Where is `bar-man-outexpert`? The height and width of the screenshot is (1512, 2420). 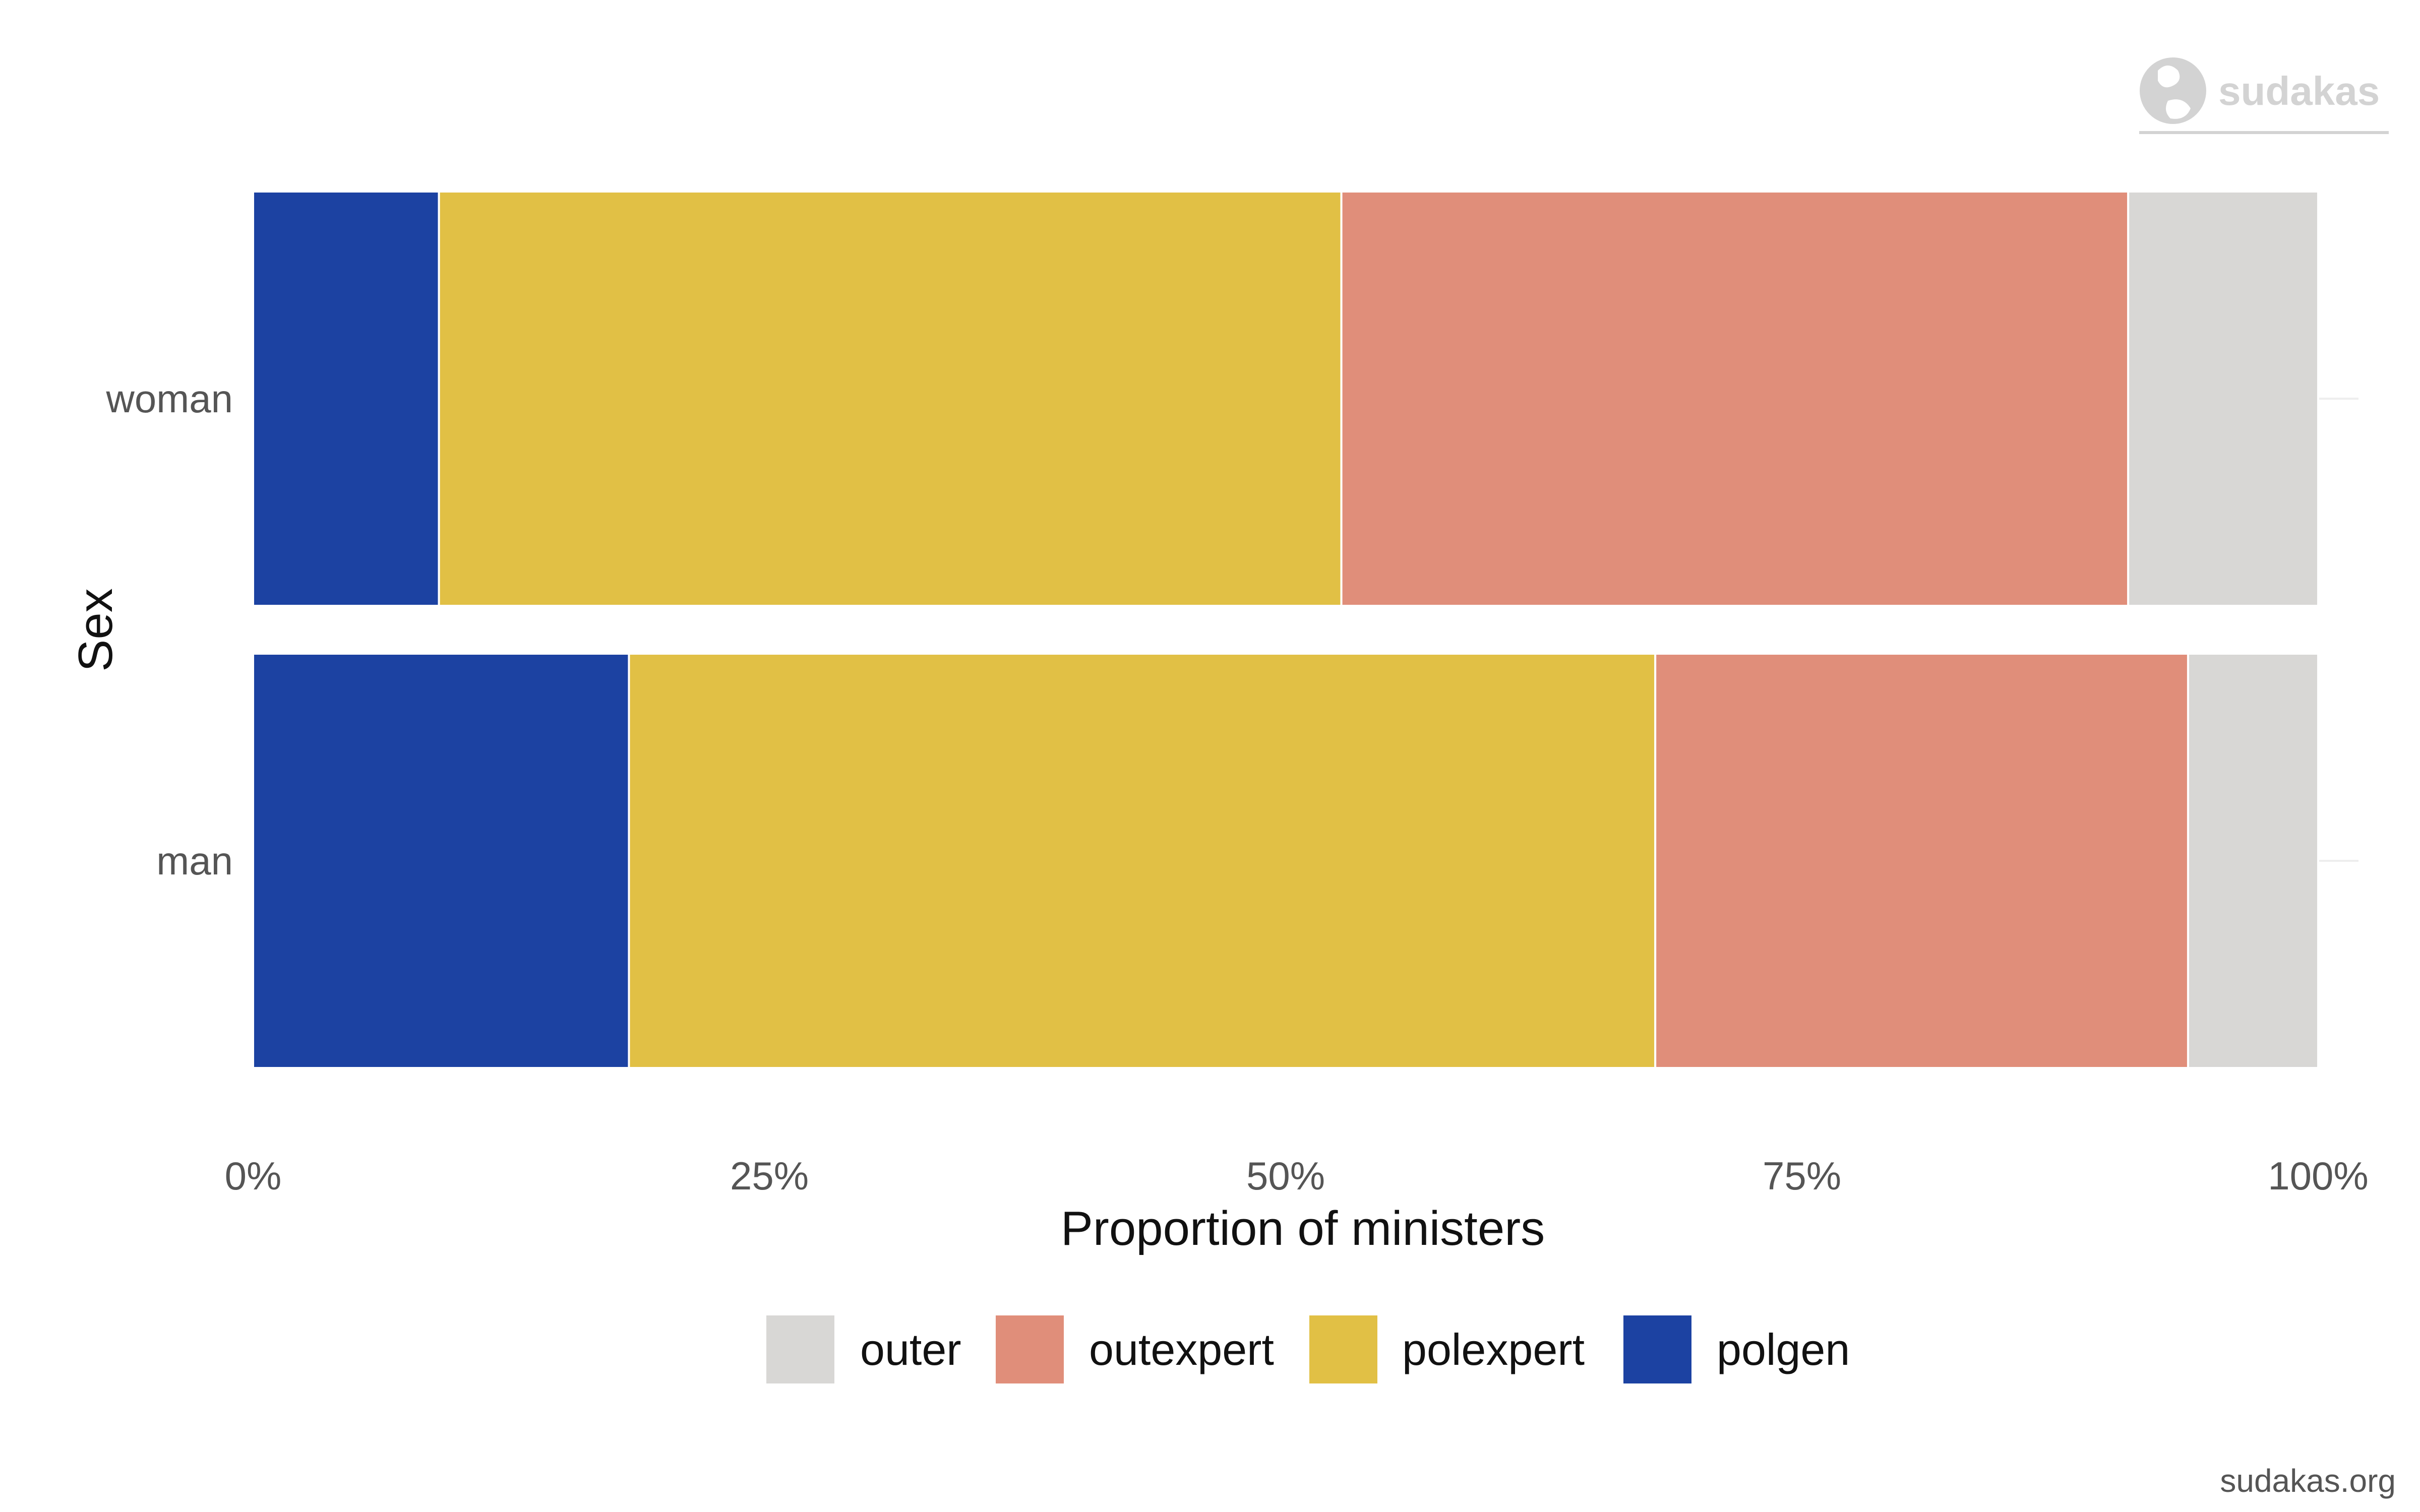
bar-man-outexpert is located at coordinates (1921, 861).